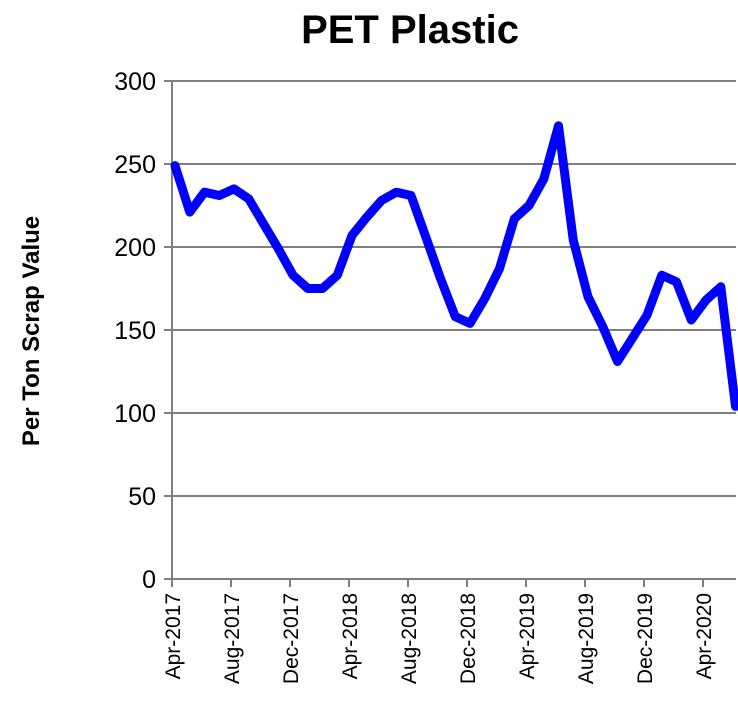  I want to click on y-axis-ticks: 0 50 100 150 200 250 300, so click(143, 331).